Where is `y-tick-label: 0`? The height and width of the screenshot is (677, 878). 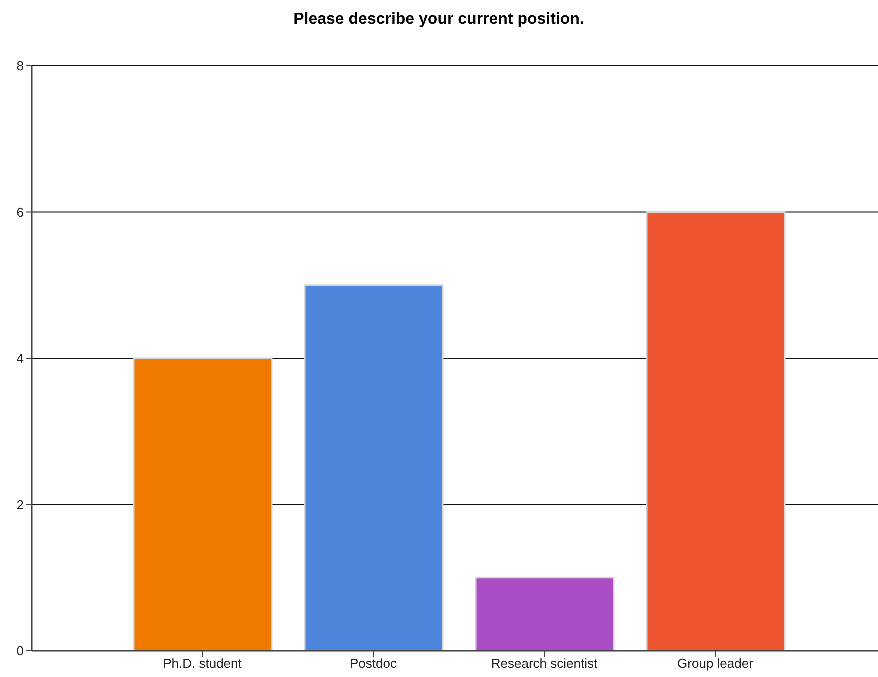 y-tick-label: 0 is located at coordinates (20, 651).